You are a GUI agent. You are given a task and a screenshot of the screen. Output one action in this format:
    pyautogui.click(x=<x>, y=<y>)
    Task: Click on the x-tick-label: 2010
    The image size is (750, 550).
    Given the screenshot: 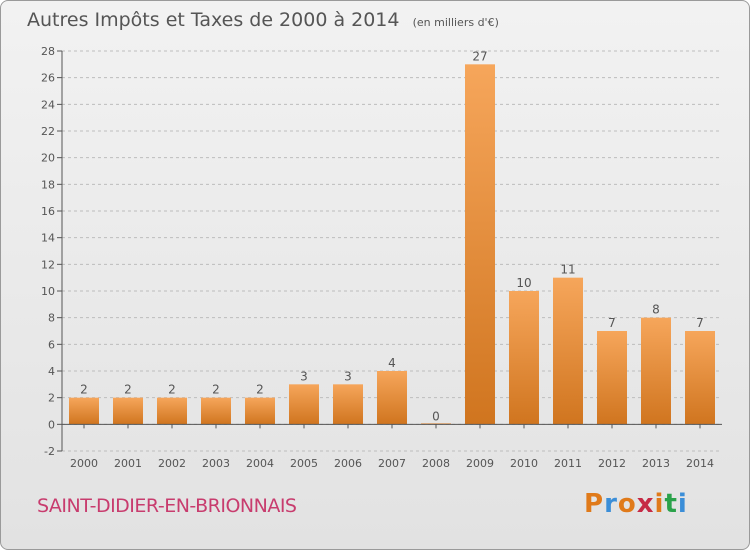 What is the action you would take?
    pyautogui.click(x=524, y=463)
    